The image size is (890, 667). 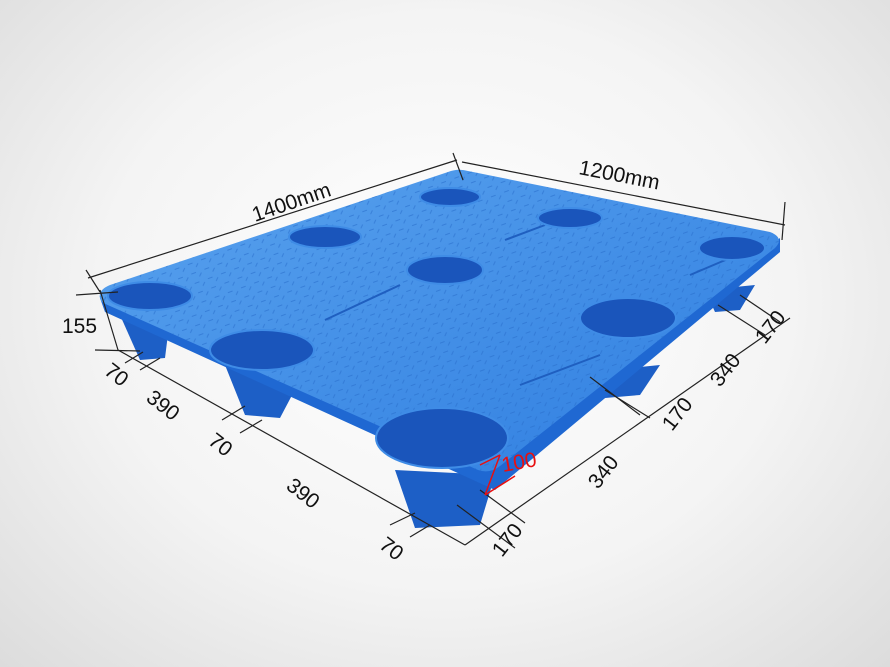 I want to click on leg-width-label: 100, so click(x=519, y=462).